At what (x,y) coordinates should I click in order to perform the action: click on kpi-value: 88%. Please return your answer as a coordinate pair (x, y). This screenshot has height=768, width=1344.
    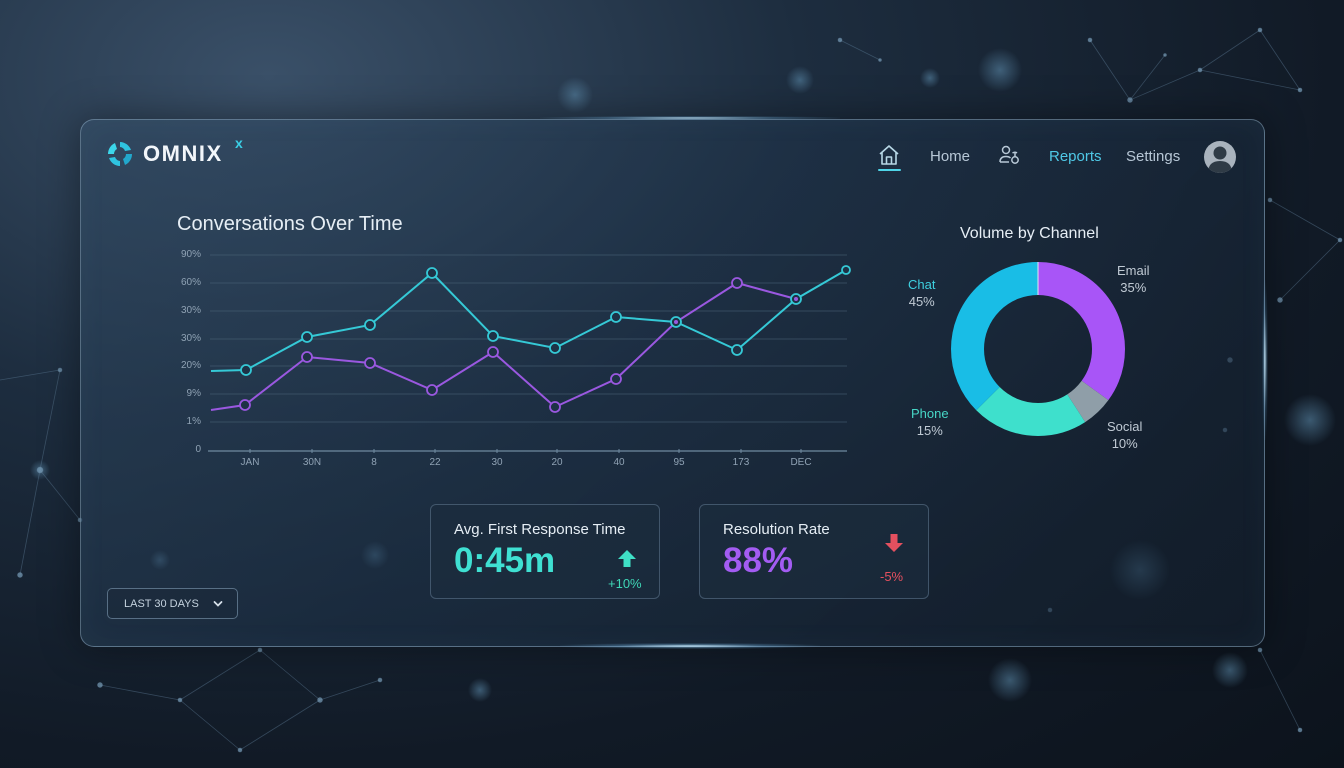
    Looking at the image, I should click on (758, 560).